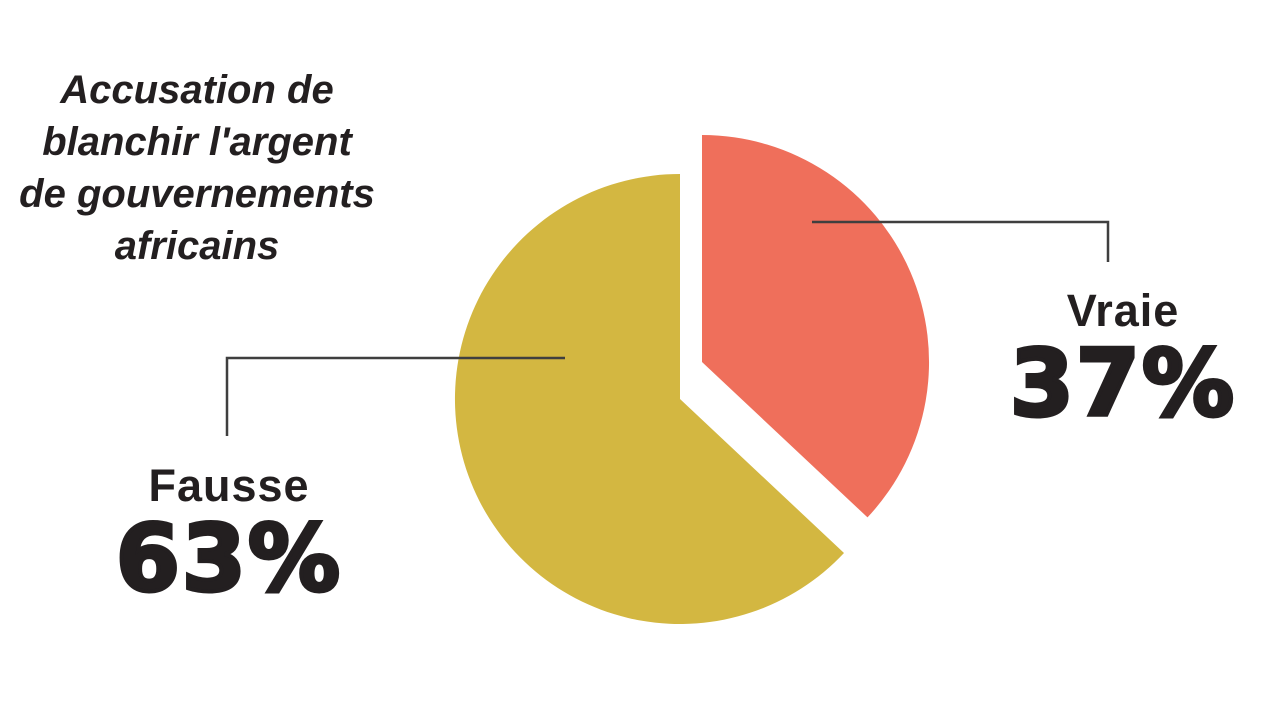 This screenshot has height=720, width=1280. Describe the element at coordinates (197, 142) in the screenshot. I see `chart-title-line: blanchir l'argent` at that location.